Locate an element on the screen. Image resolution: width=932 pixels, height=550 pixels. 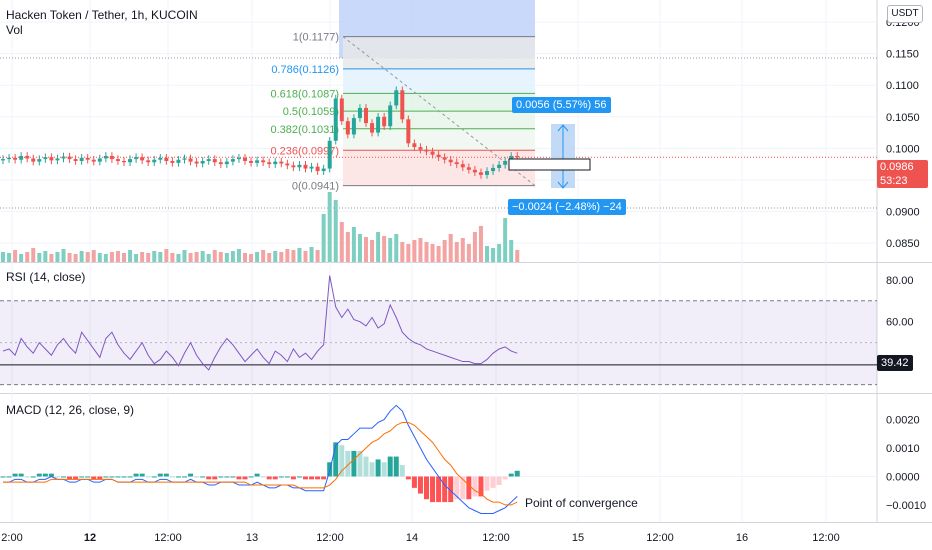
fib-level-label: 0.786(0.1126) is located at coordinates (305, 70).